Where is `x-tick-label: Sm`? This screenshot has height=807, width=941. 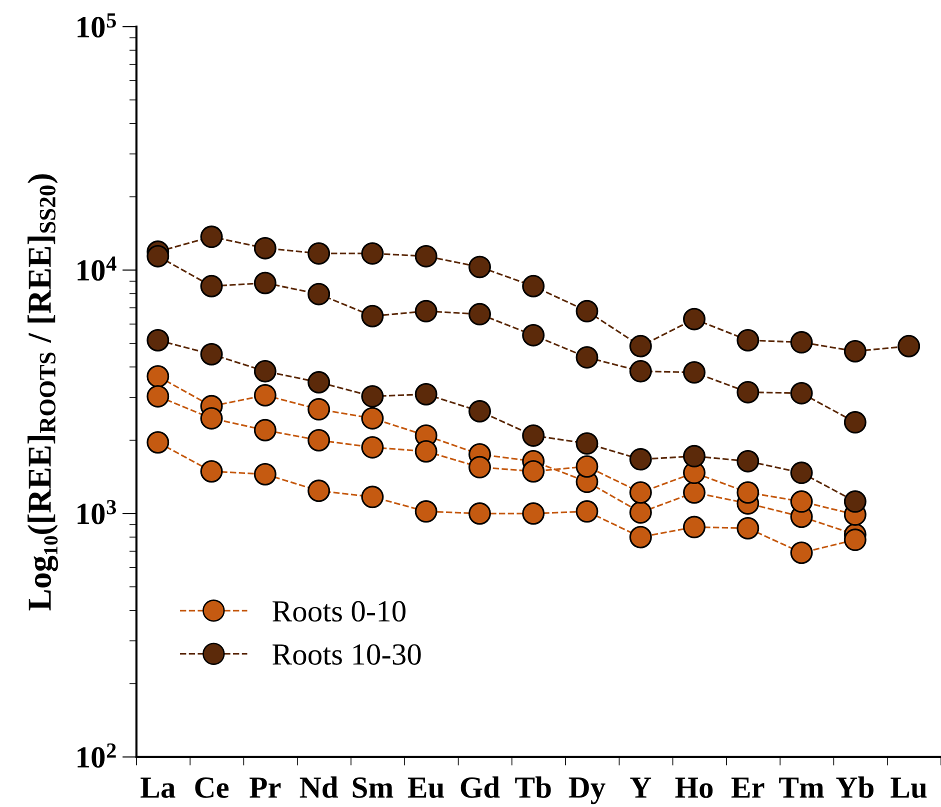
x-tick-label: Sm is located at coordinates (373, 787).